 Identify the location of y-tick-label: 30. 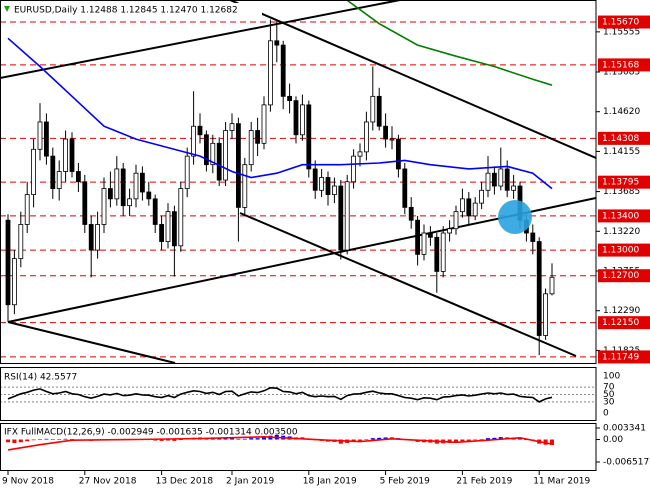
(609, 402).